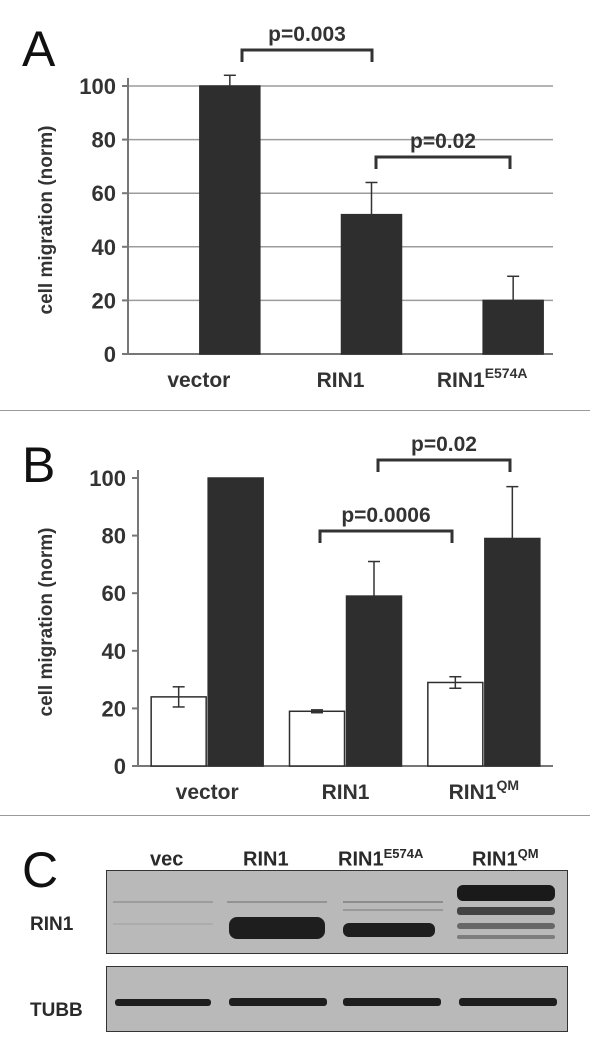 This screenshot has height=1054, width=590. I want to click on blot-image-tubb, so click(337, 999).